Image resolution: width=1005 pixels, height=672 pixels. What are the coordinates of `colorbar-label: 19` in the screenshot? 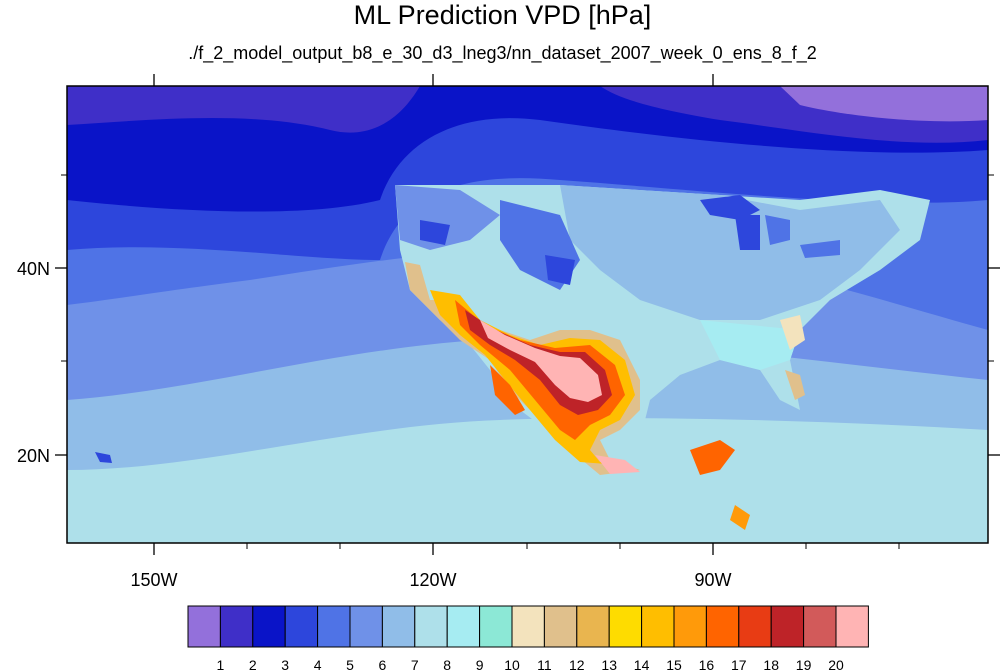 It's located at (804, 664).